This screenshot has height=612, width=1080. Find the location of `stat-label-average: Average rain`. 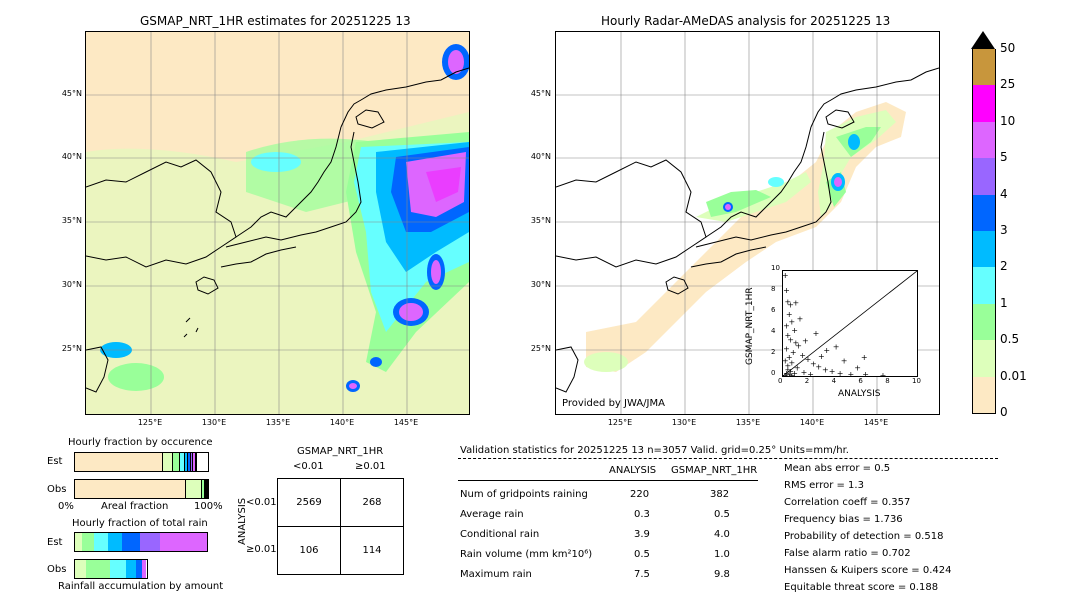

stat-label-average: Average rain is located at coordinates (492, 514).